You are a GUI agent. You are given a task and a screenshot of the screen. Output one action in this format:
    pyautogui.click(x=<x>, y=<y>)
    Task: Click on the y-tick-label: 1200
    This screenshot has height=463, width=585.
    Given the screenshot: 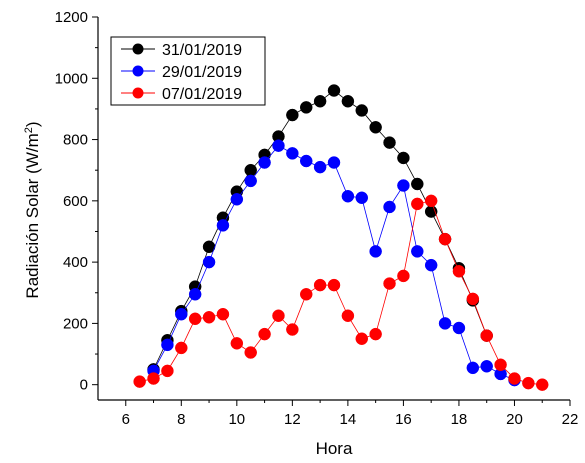 What is the action you would take?
    pyautogui.click(x=71, y=17)
    